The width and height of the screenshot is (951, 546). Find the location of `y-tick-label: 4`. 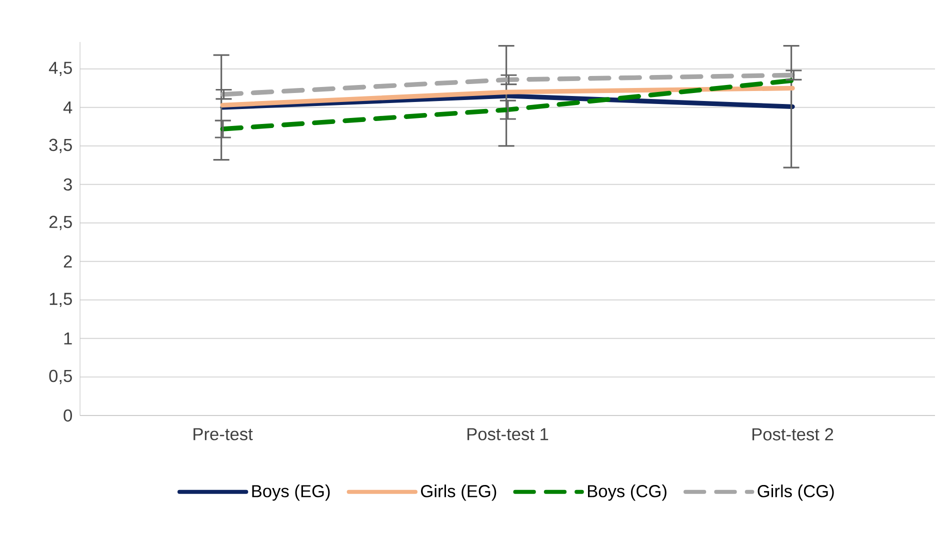

y-tick-label: 4 is located at coordinates (67, 107).